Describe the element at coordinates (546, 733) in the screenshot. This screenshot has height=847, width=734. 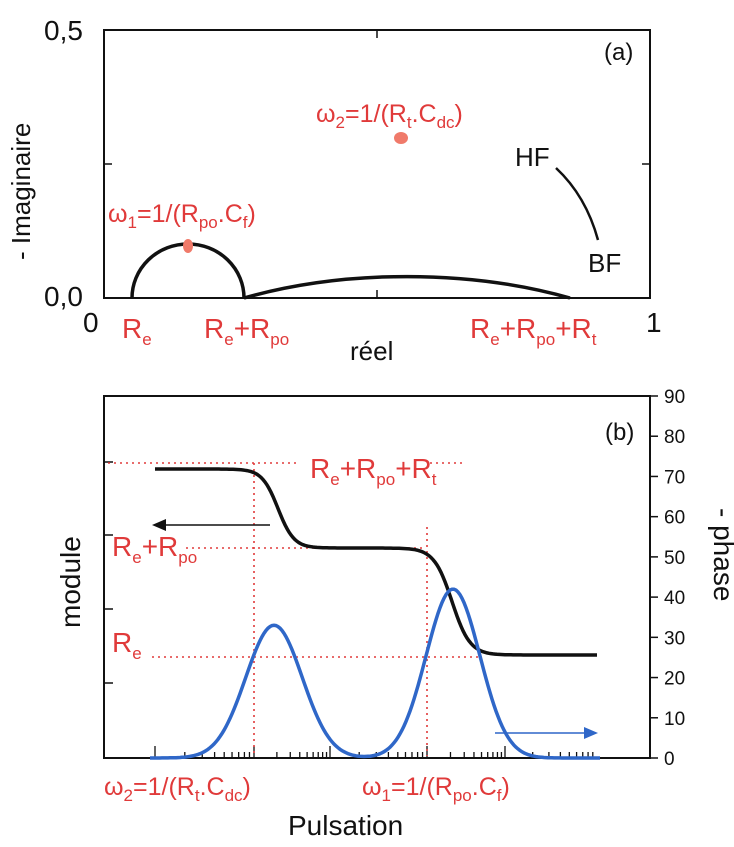
I see `arrow-right` at that location.